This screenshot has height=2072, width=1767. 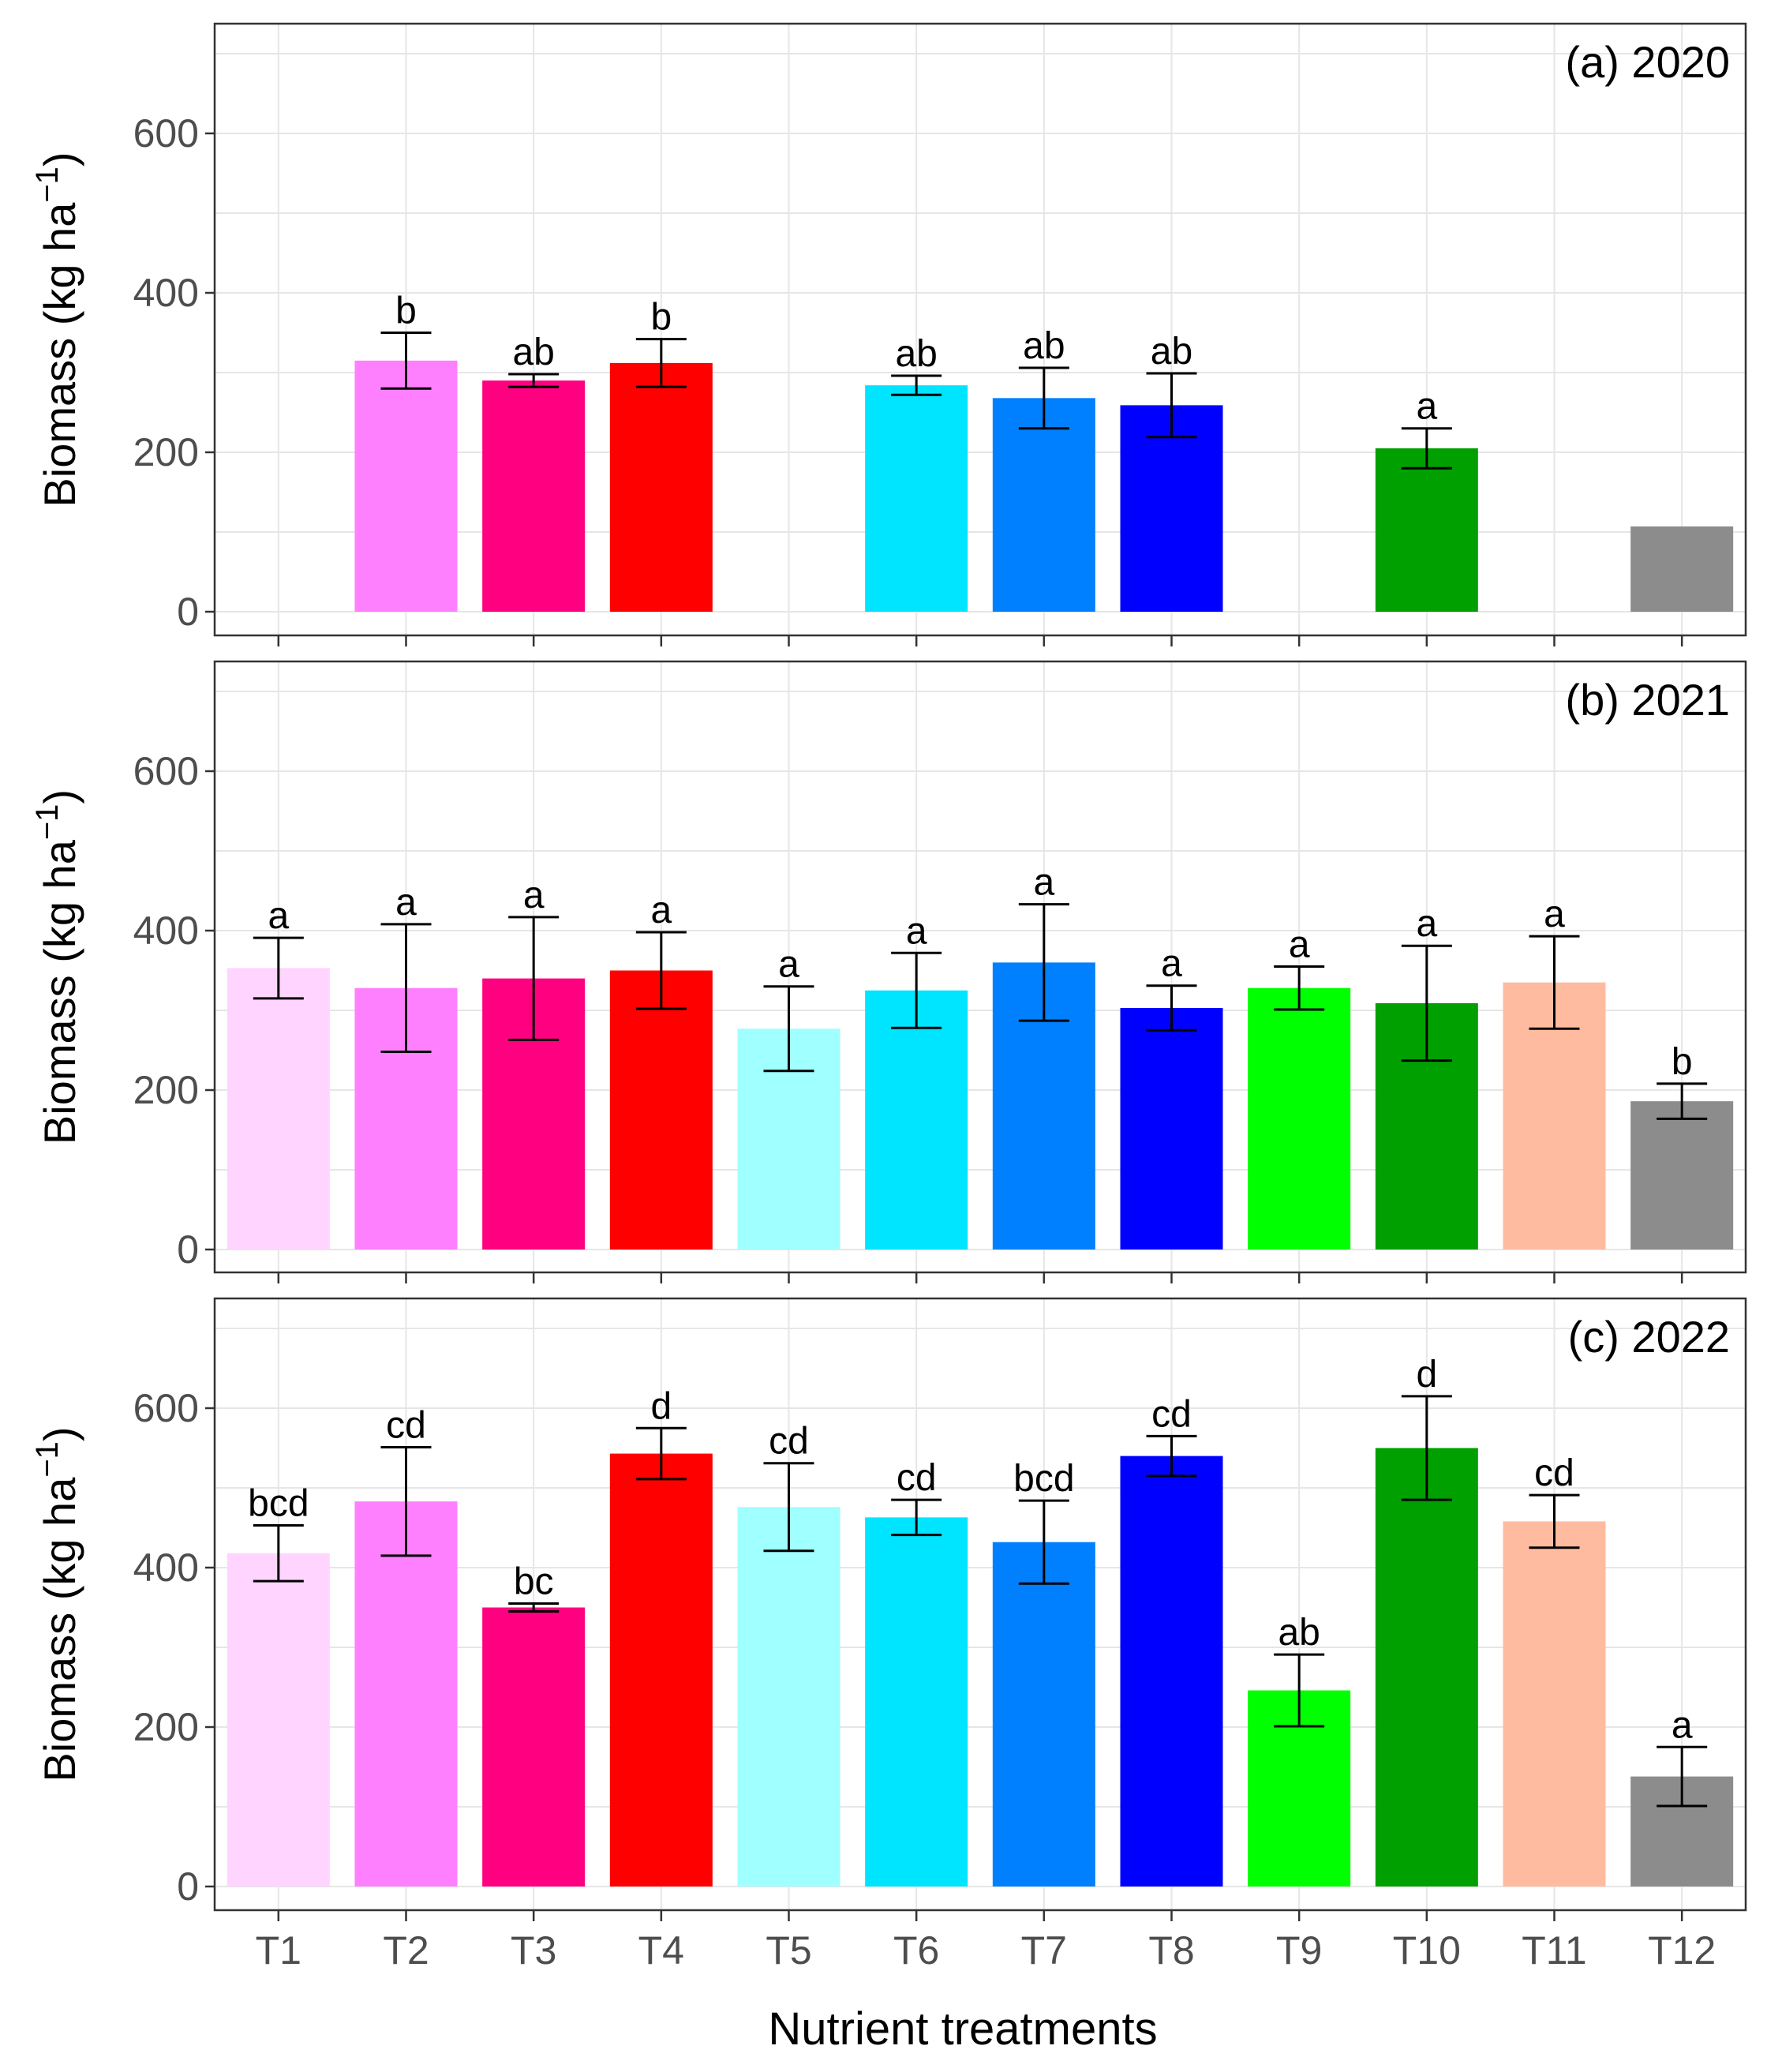 I want to click on significance-label-T8: a, so click(x=1171, y=964).